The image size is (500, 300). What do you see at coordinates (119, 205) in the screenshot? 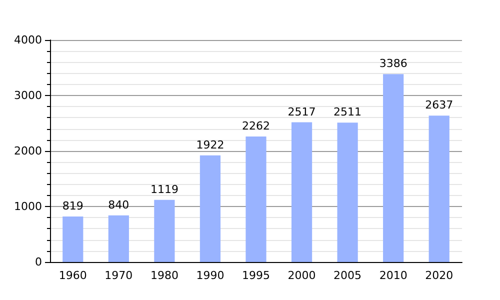
I see `data-label: 840` at bounding box center [119, 205].